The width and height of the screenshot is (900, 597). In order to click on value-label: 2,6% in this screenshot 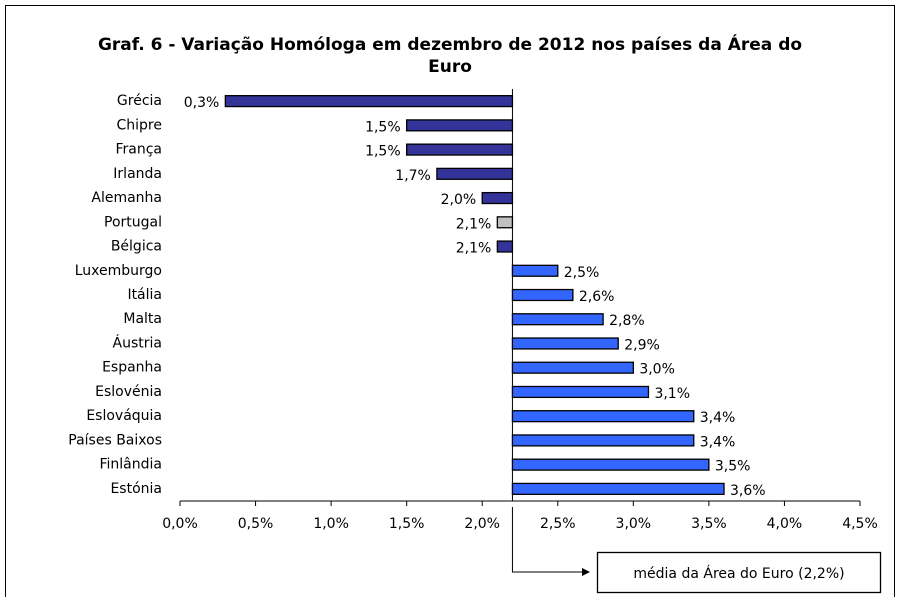, I will do `click(597, 297)`.